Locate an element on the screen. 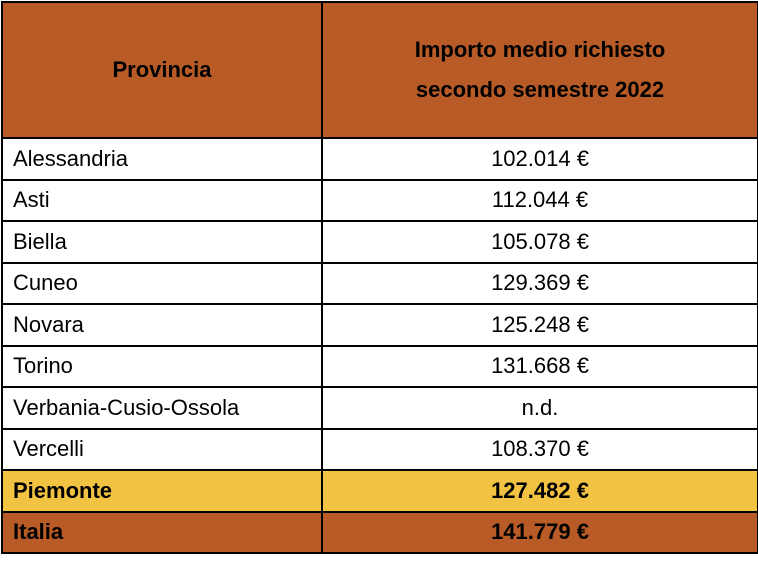 Image resolution: width=758 pixels, height=569 pixels. cell-importo: 129.369 € is located at coordinates (539, 283).